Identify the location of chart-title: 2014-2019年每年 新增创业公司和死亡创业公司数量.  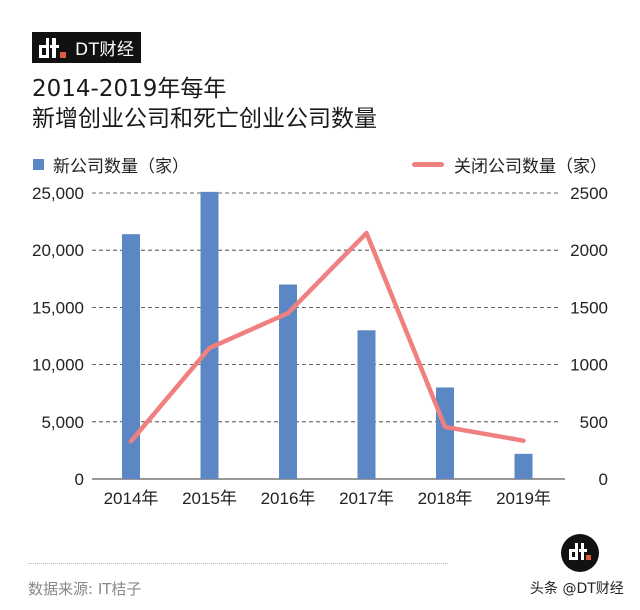
(204, 104).